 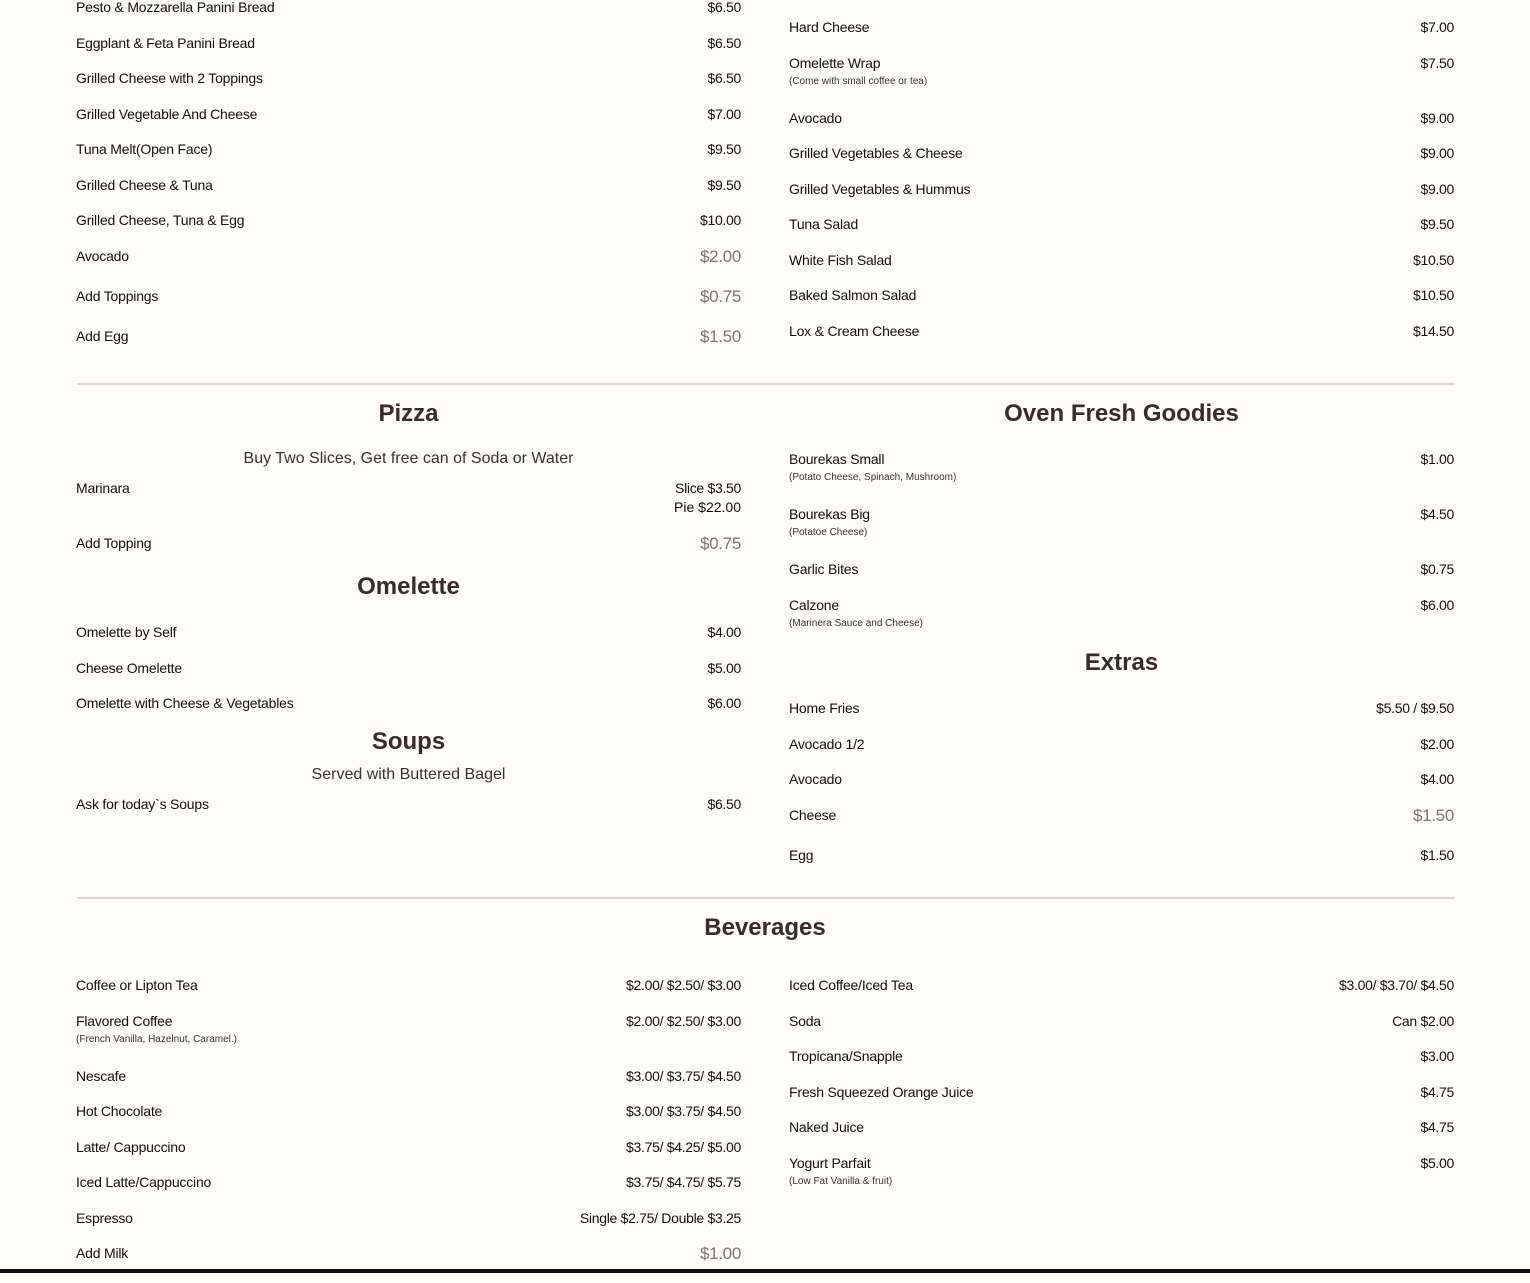 What do you see at coordinates (881, 1091) in the screenshot?
I see `item-name: Fresh Squeezed Orange Juice` at bounding box center [881, 1091].